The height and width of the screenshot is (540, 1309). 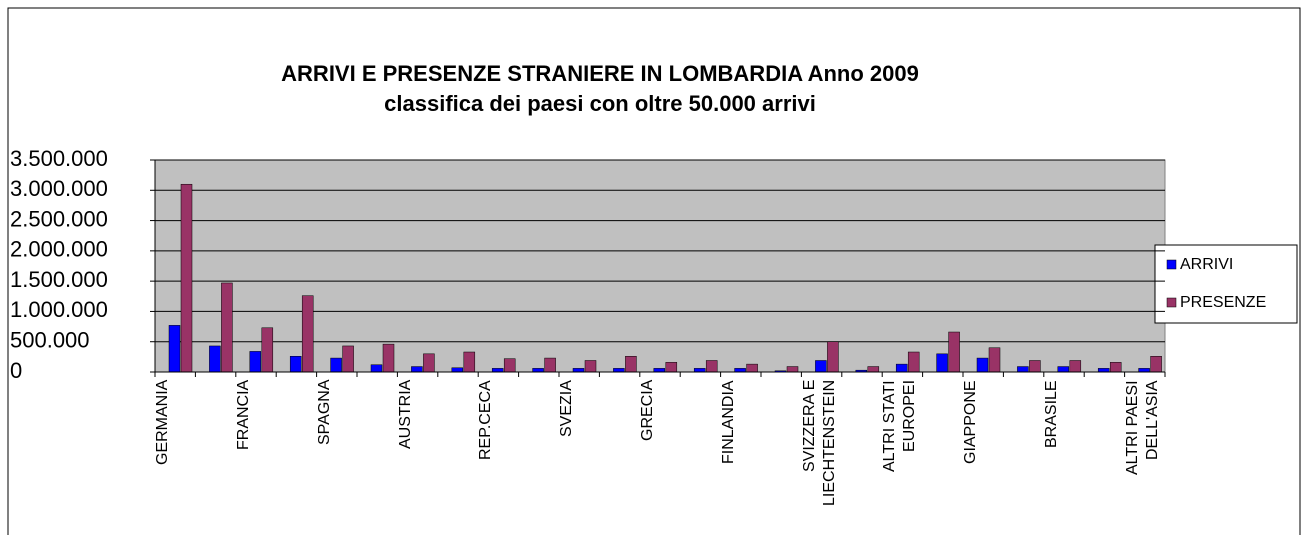 What do you see at coordinates (971, 422) in the screenshot?
I see `x-tick-label: GIAPPONE` at bounding box center [971, 422].